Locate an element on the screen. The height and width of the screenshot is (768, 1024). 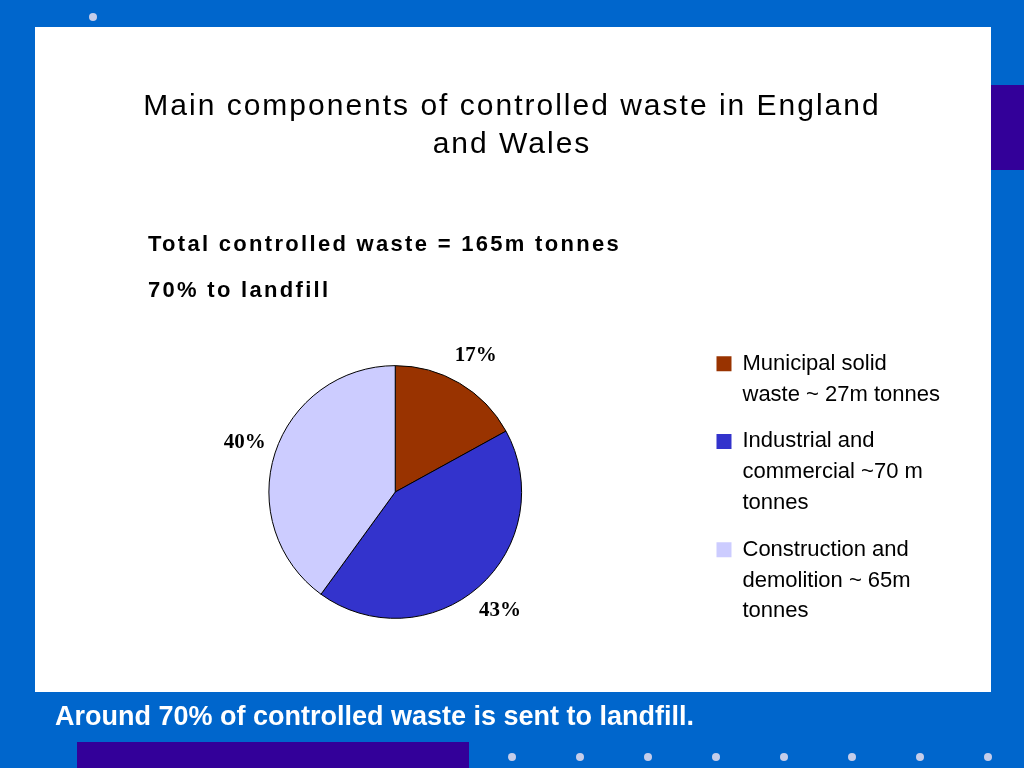
chart-title: Main components of controlled waste in England and Wales is located at coordinates (512, 124).